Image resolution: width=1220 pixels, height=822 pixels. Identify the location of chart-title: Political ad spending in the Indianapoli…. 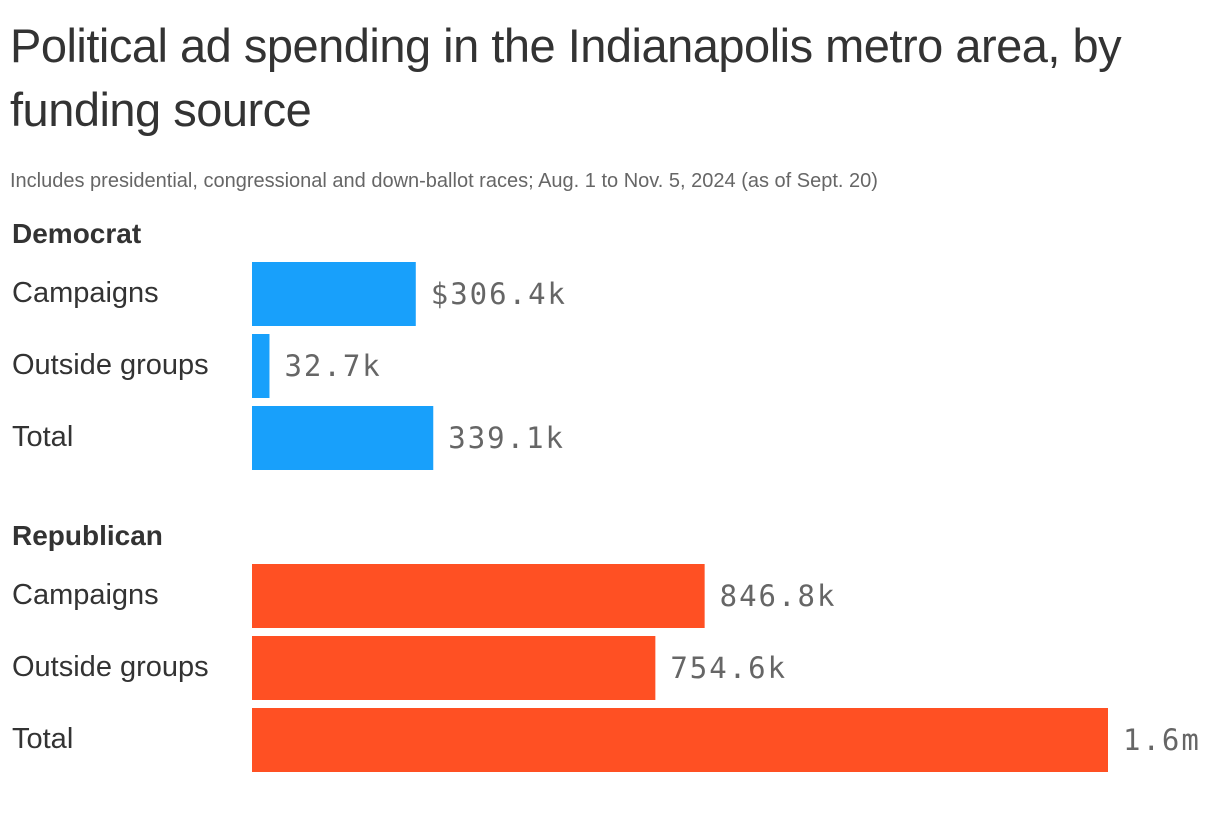
(566, 77).